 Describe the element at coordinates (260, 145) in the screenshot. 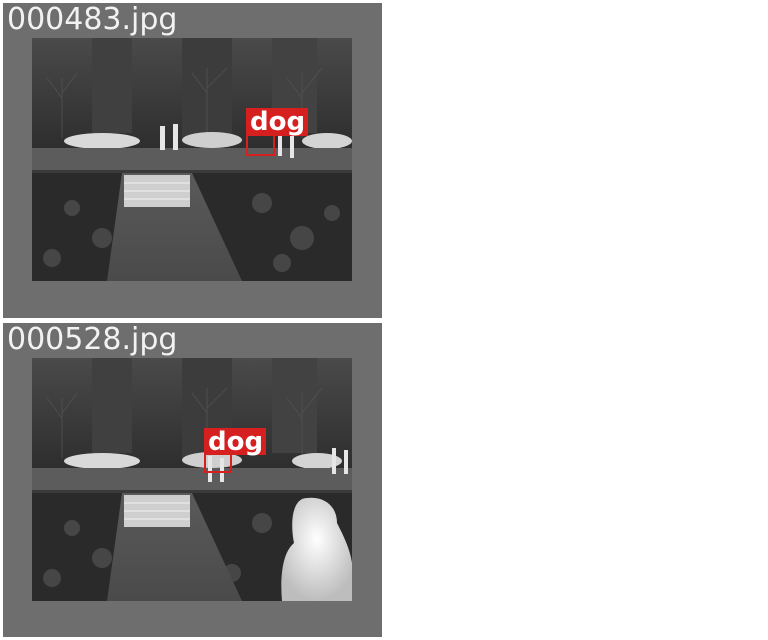

I see `detection-box` at that location.